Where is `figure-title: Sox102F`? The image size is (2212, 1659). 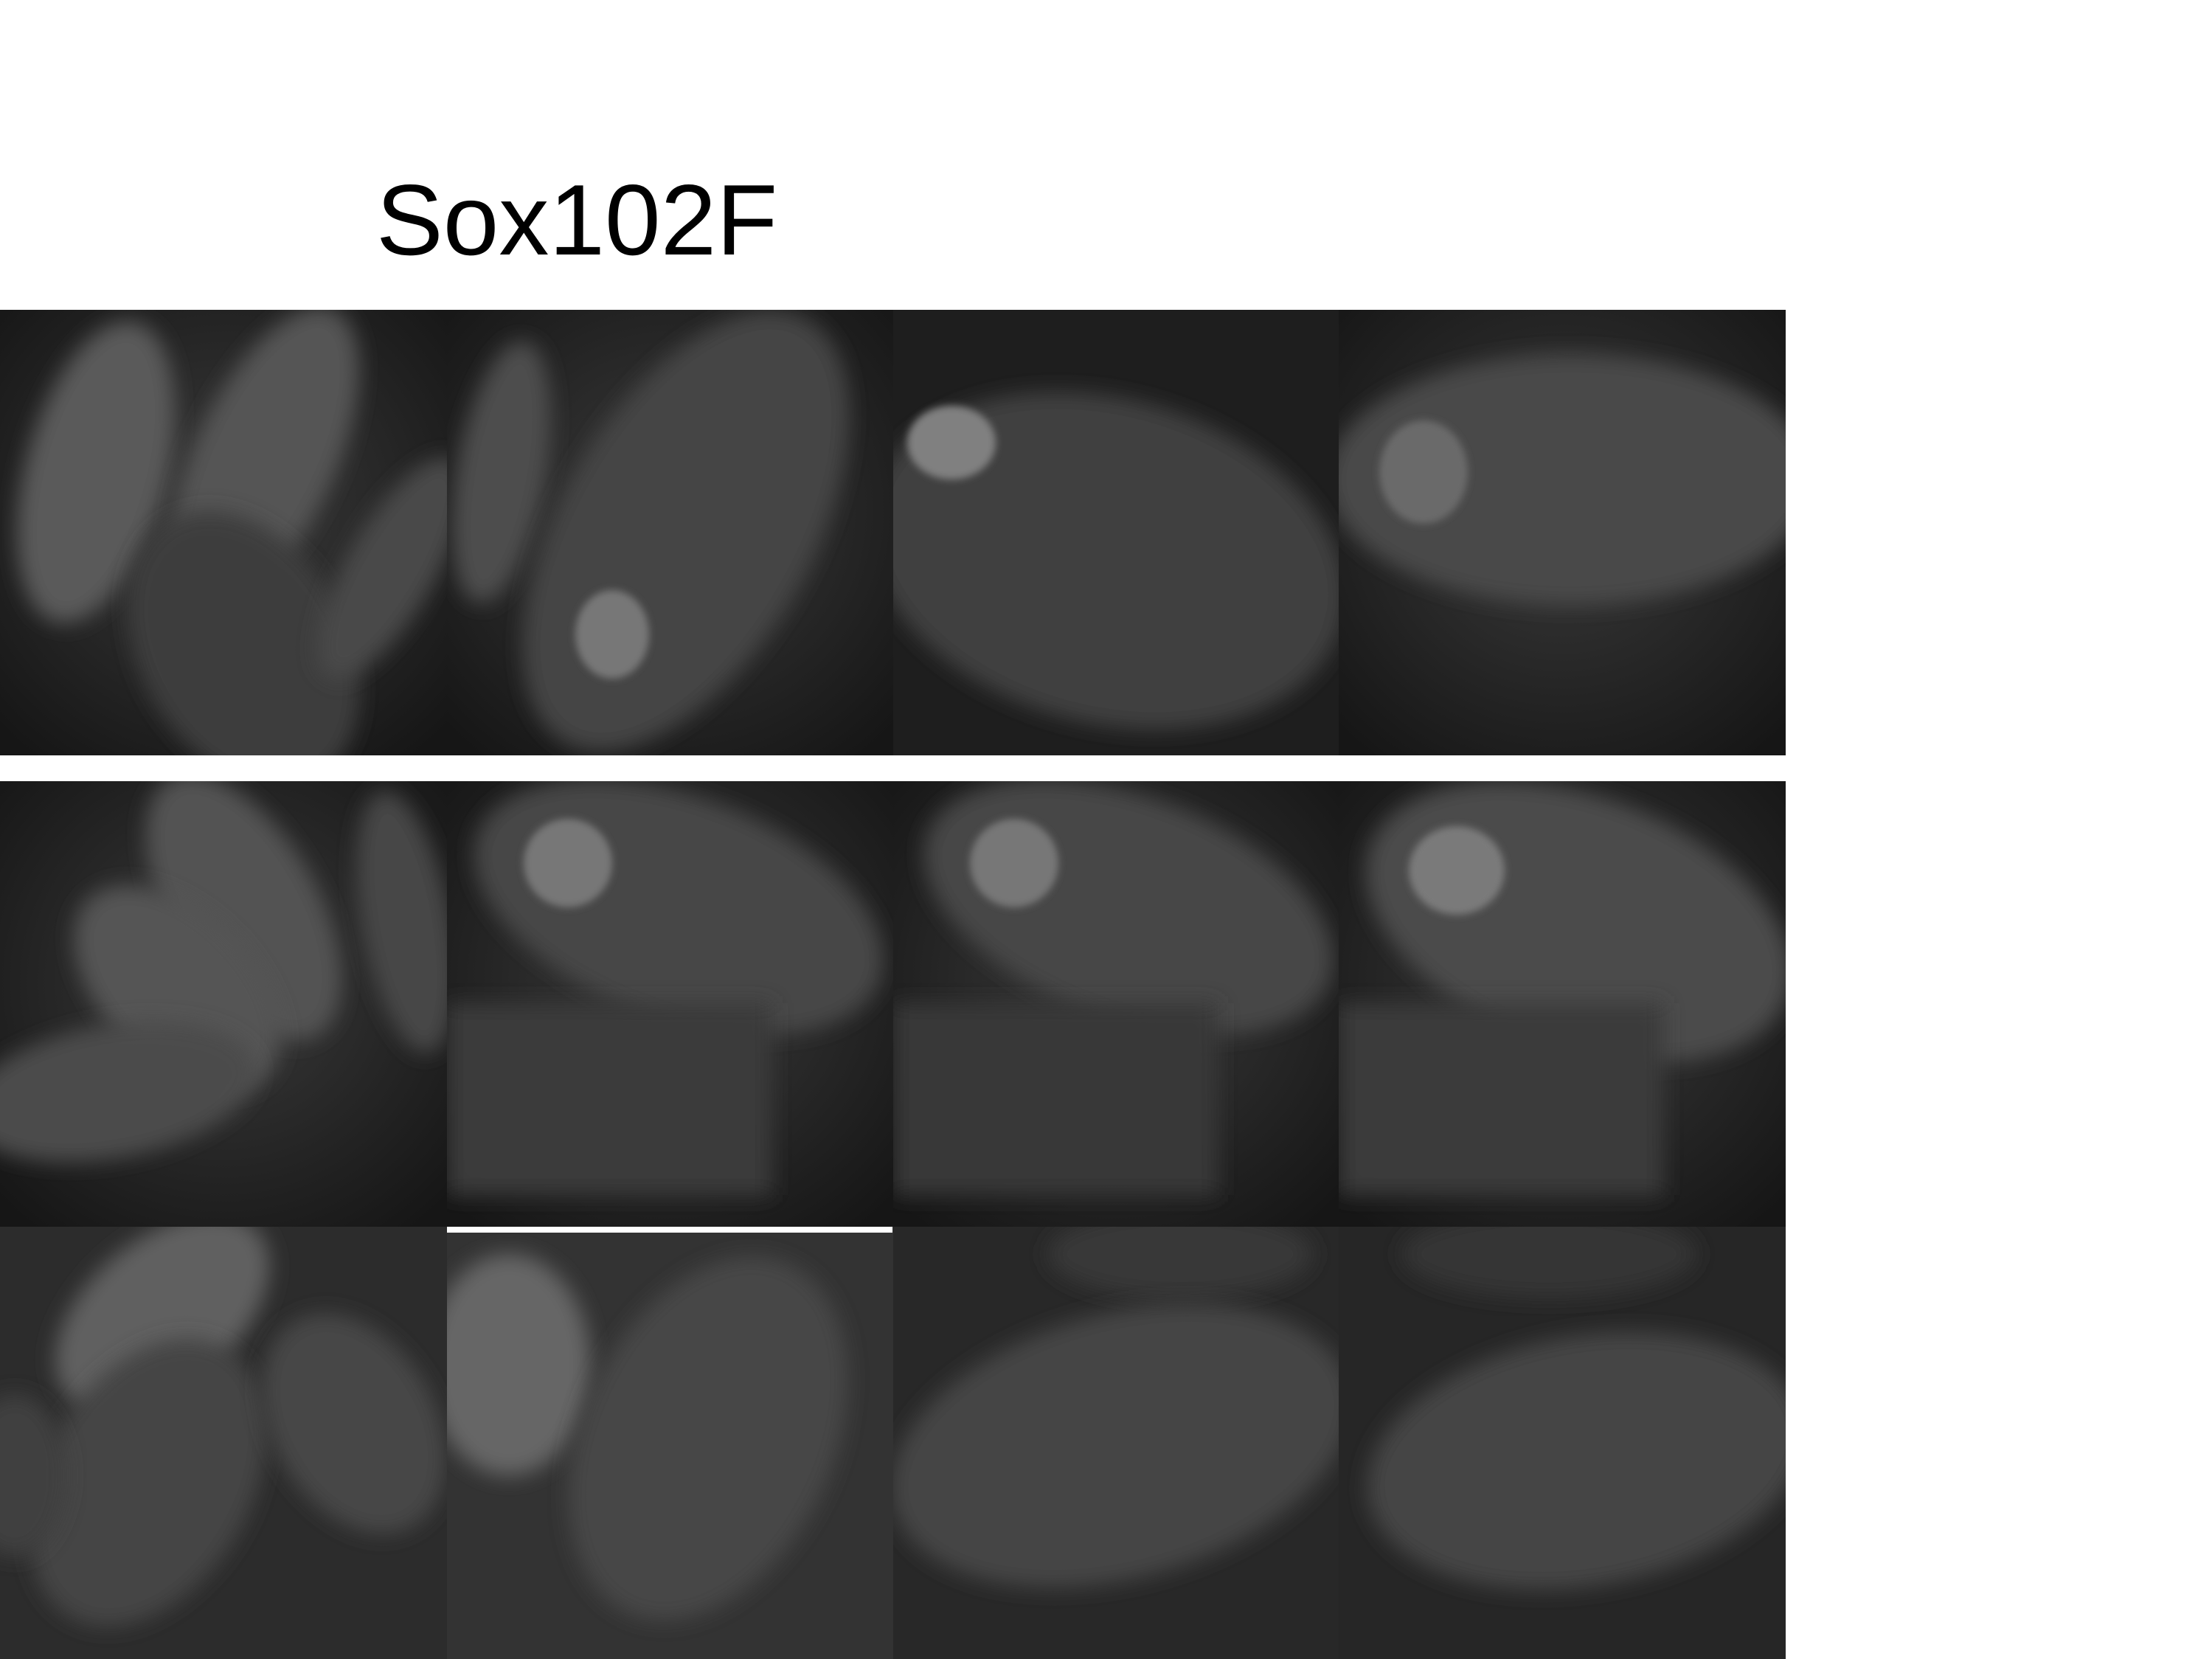
figure-title: Sox102F is located at coordinates (576, 220).